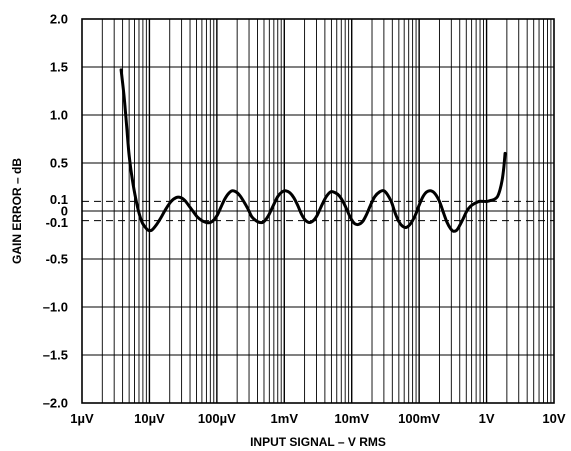 This screenshot has width=571, height=451. Describe the element at coordinates (82, 418) in the screenshot. I see `x-tick-label: 1µV` at that location.